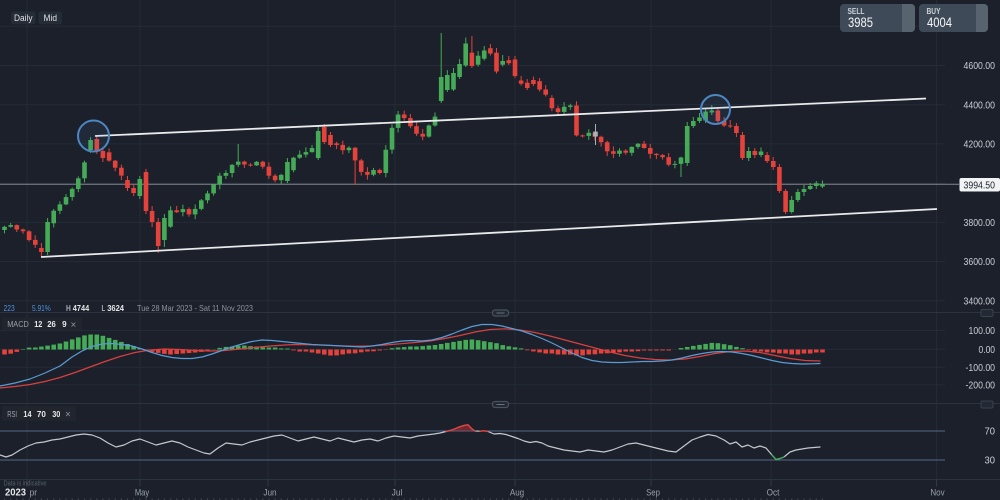  Describe the element at coordinates (934, 11) in the screenshot. I see `svg-text: BUY` at that location.